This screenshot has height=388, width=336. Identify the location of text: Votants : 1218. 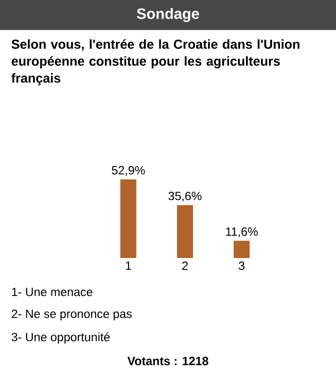
(167, 361).